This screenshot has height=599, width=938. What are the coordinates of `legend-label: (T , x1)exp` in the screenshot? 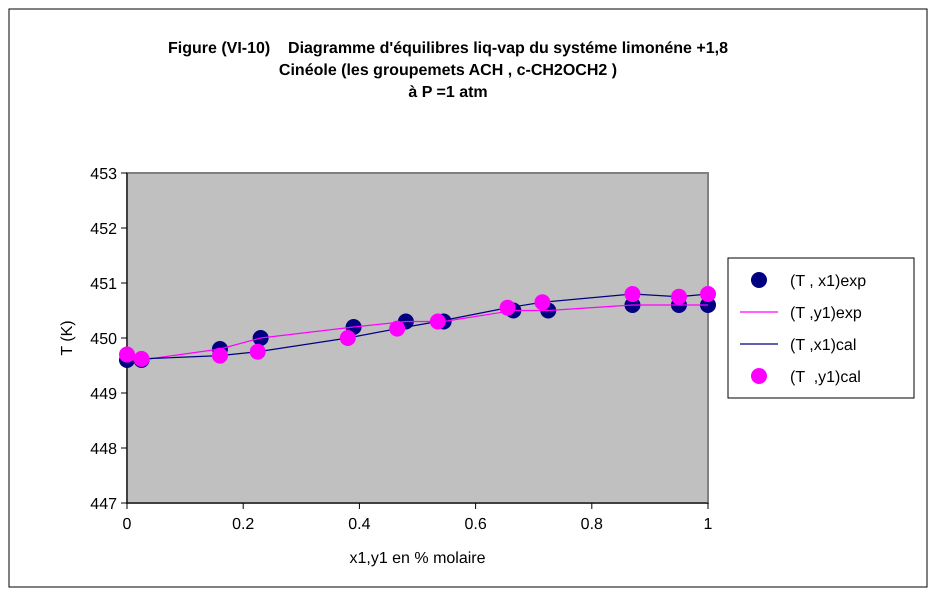 It's located at (828, 281).